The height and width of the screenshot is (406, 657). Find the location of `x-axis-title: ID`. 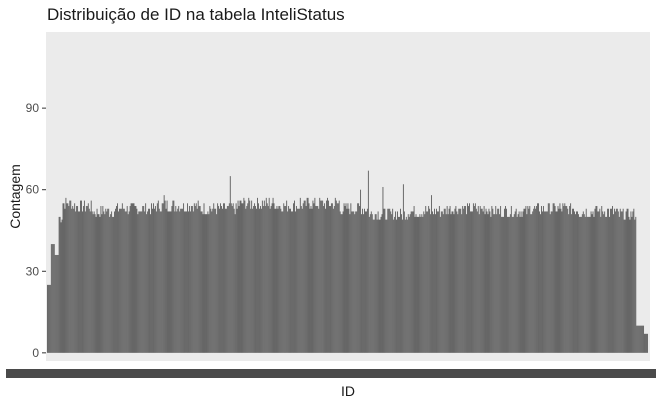

x-axis-title: ID is located at coordinates (348, 391).